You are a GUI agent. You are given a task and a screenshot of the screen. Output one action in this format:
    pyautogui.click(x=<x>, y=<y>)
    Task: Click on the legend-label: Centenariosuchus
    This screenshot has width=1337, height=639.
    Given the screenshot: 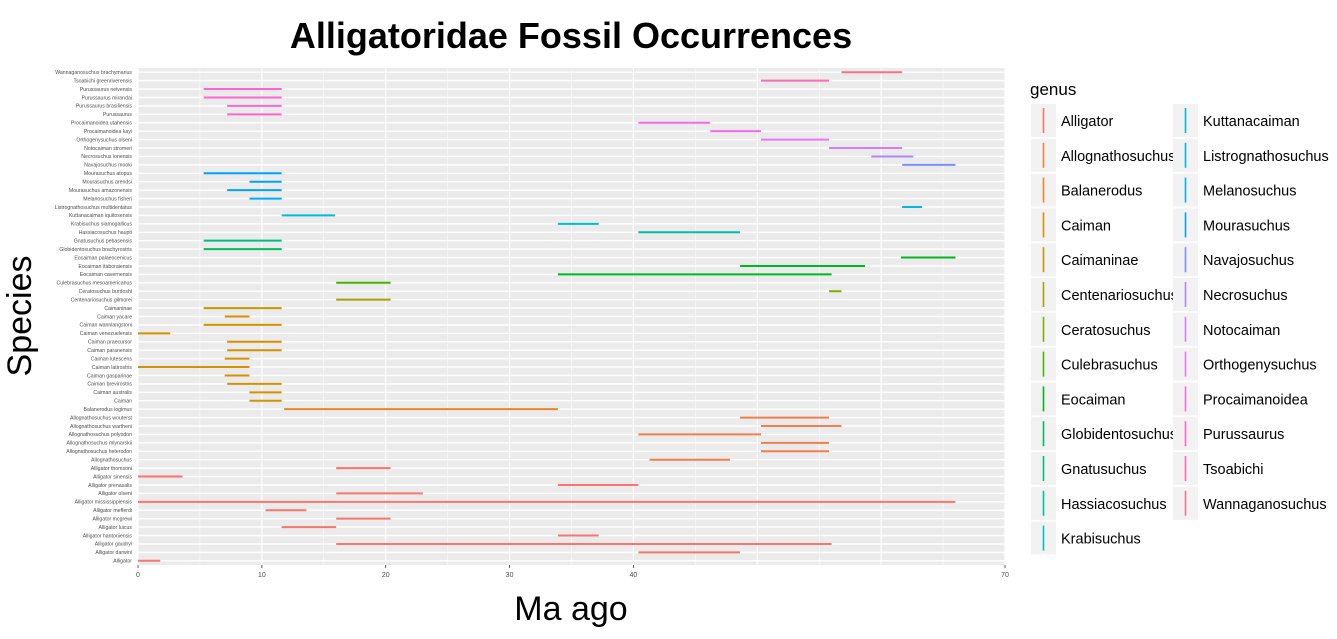 What is the action you would take?
    pyautogui.click(x=1119, y=296)
    